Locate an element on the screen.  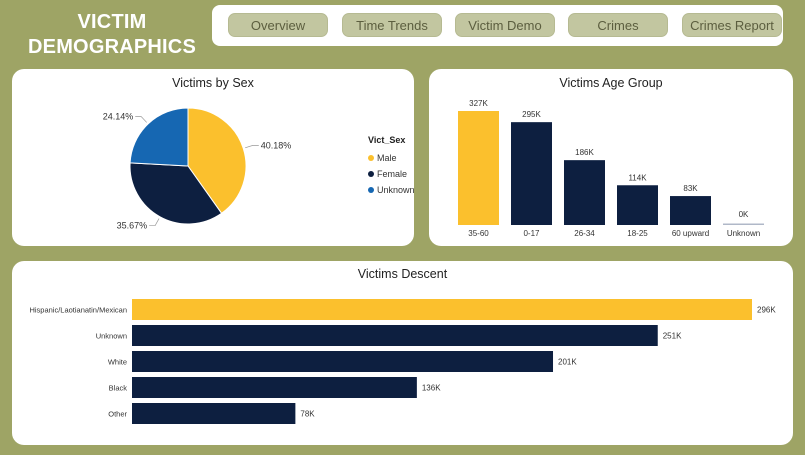
age-bar-unknown is located at coordinates (743, 224).